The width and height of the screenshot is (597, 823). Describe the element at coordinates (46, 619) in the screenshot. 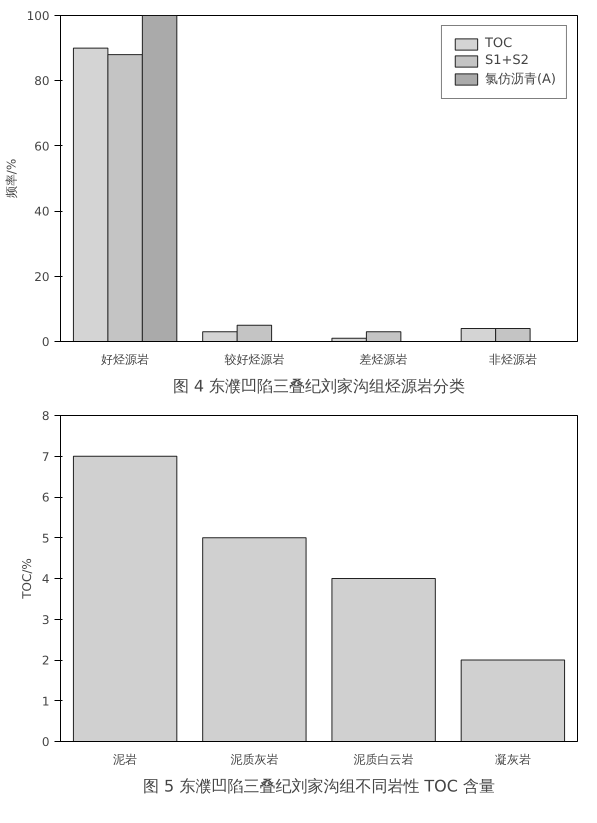

I see `y-tick-label: 3` at that location.